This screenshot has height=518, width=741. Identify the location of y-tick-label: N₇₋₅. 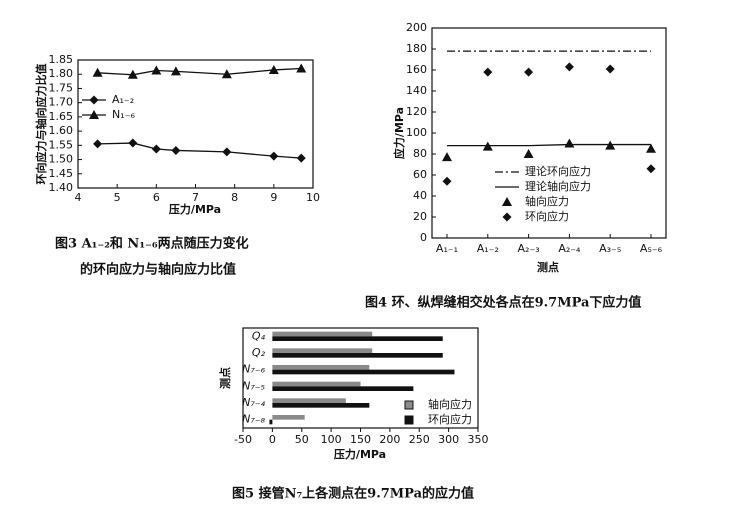
(253, 385).